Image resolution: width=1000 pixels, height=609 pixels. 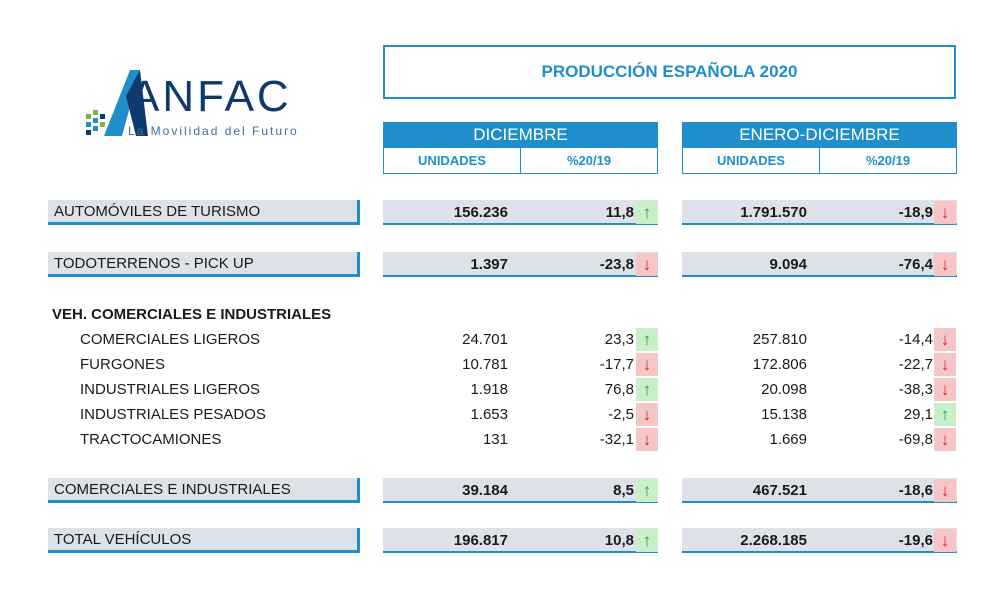 I want to click on dic-percent: 23,3, so click(x=619, y=339).